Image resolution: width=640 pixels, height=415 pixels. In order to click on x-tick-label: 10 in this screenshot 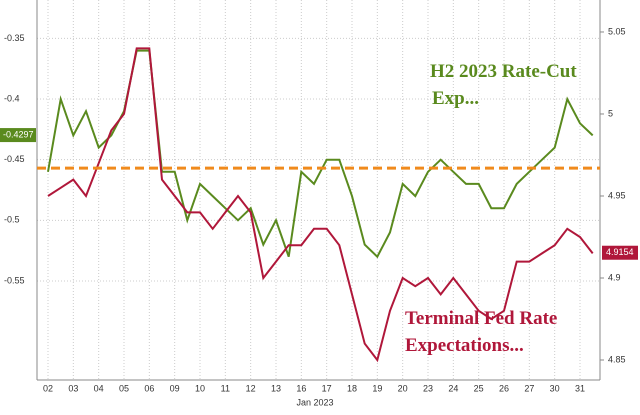, I will do `click(200, 388)`.